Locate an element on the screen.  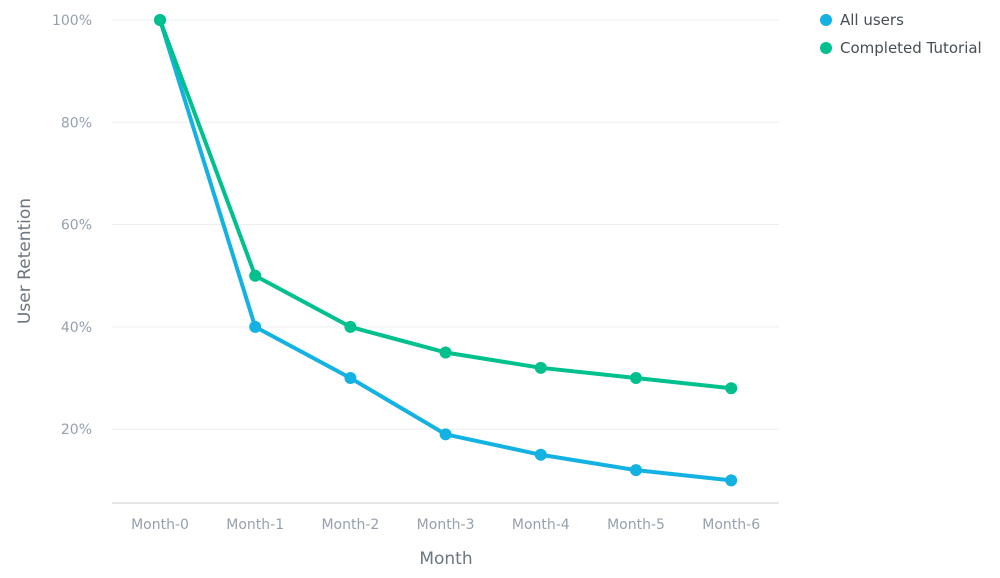
y-axis-ticks: 20% 40% 60% 80% 100% is located at coordinates (72, 225).